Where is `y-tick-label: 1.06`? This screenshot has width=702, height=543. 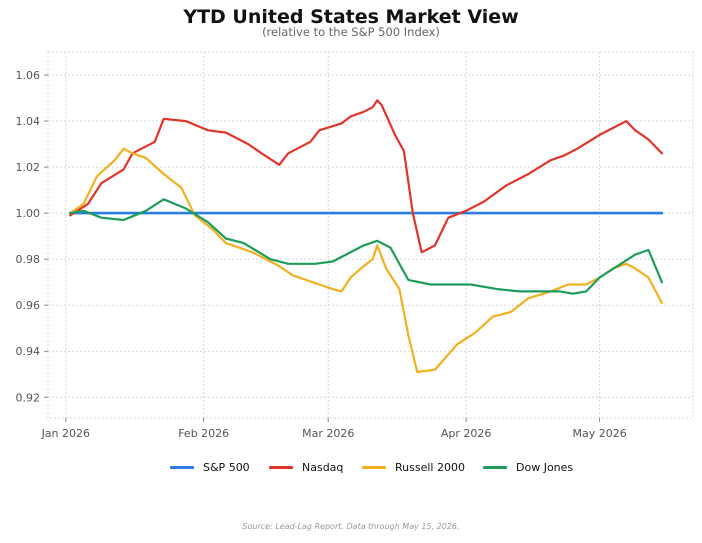
y-tick-label: 1.06 is located at coordinates (28, 75).